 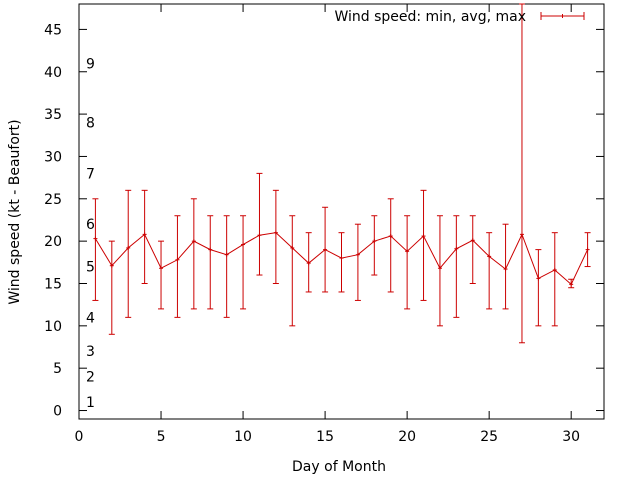 What do you see at coordinates (90, 318) in the screenshot?
I see `beaufort-label: 4` at bounding box center [90, 318].